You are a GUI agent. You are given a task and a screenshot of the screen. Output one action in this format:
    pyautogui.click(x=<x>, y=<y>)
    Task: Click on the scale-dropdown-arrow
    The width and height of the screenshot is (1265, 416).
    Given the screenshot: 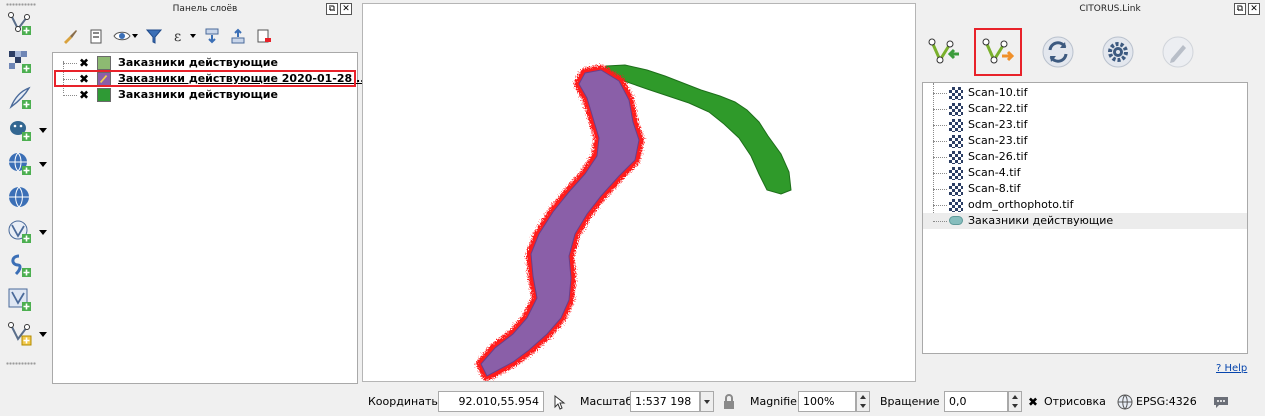 What is the action you would take?
    pyautogui.click(x=707, y=401)
    